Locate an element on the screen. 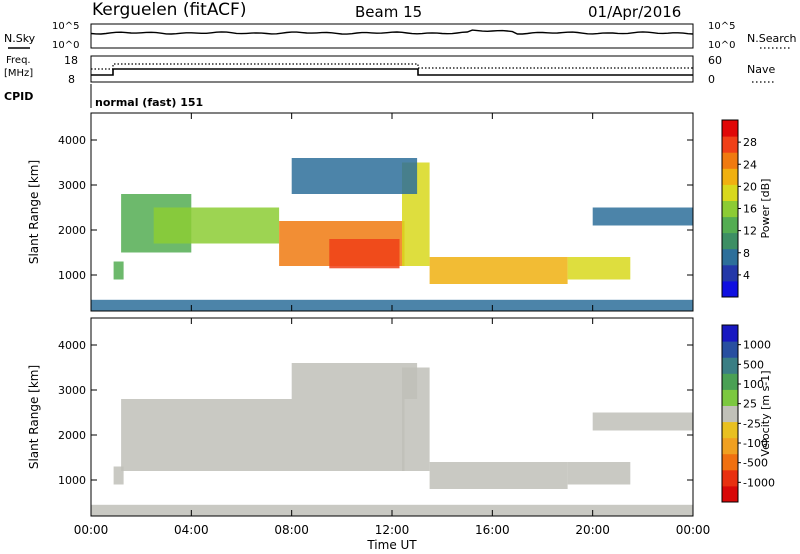 The width and height of the screenshot is (800, 554). colorbar-tick-label: 16 is located at coordinates (750, 209).